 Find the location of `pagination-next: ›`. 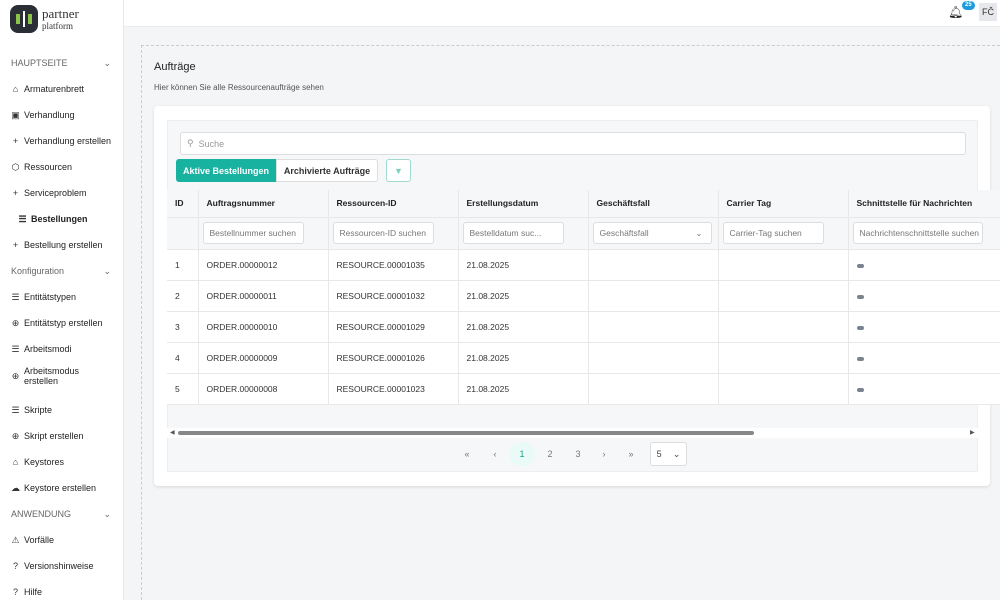

pagination-next: › is located at coordinates (604, 454).